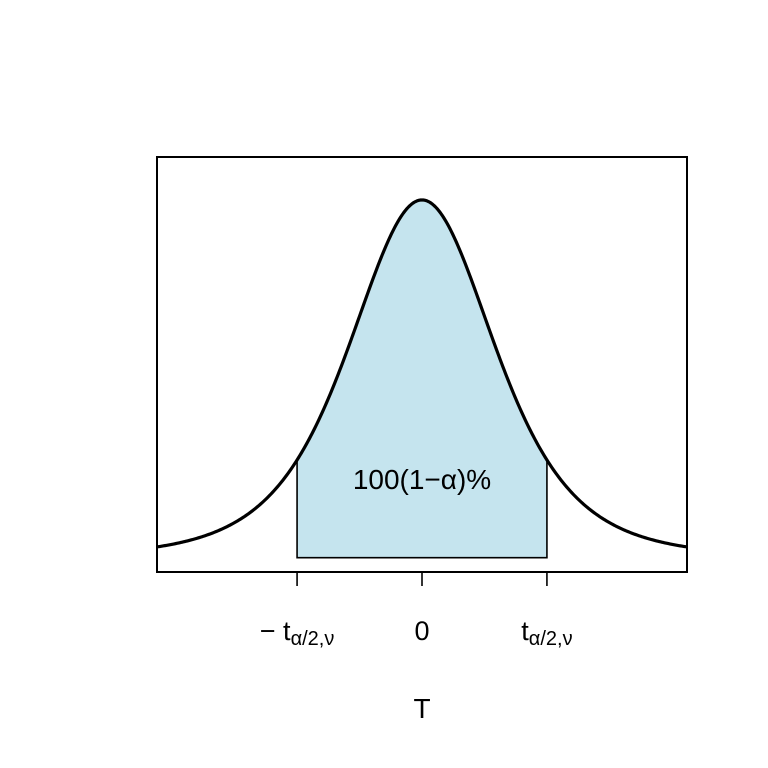 This screenshot has height=768, width=768. I want to click on x-axis-label: T, so click(421, 708).